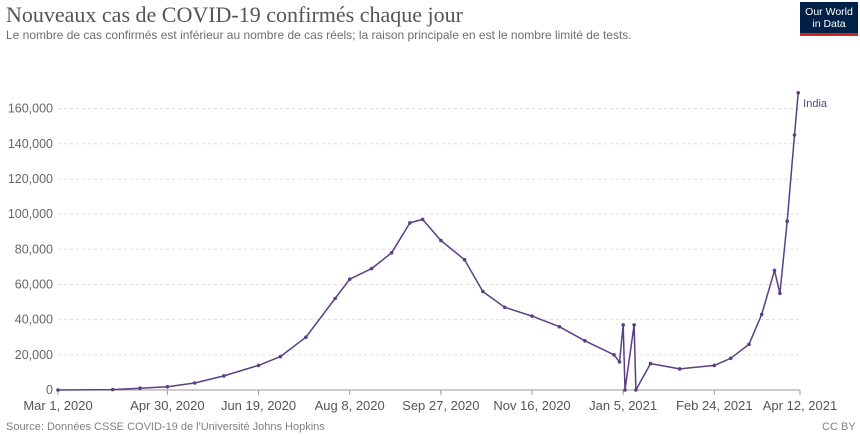 The image size is (860, 436). Describe the element at coordinates (30, 179) in the screenshot. I see `y-tick-label: 120,000` at that location.